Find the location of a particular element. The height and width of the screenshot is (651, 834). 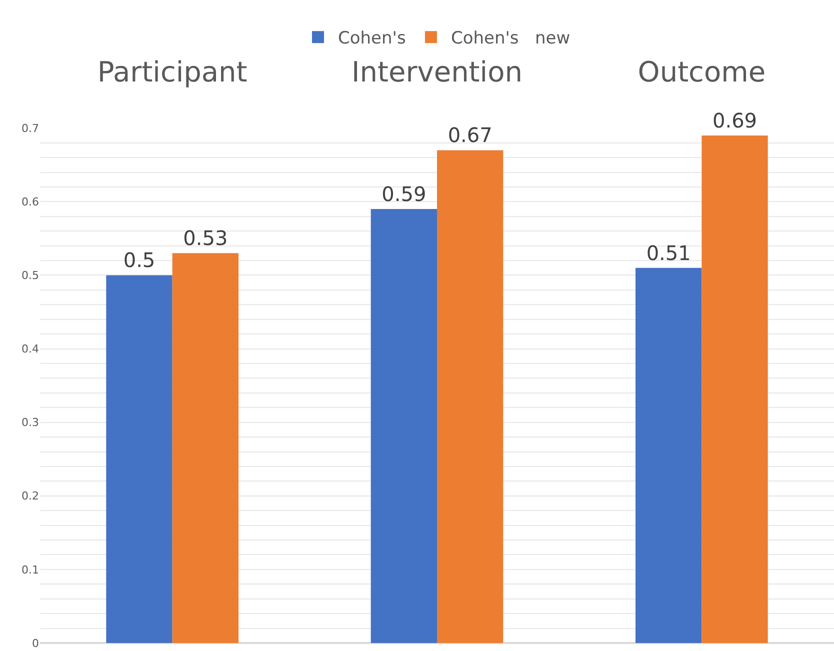

data-label: 0.53 is located at coordinates (205, 238).